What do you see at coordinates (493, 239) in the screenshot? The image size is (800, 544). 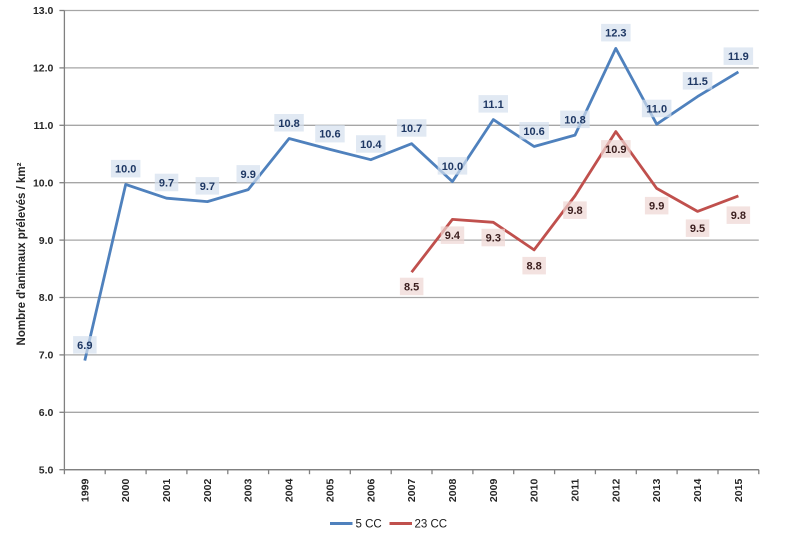 I see `svg-text: 9.3` at bounding box center [493, 239].